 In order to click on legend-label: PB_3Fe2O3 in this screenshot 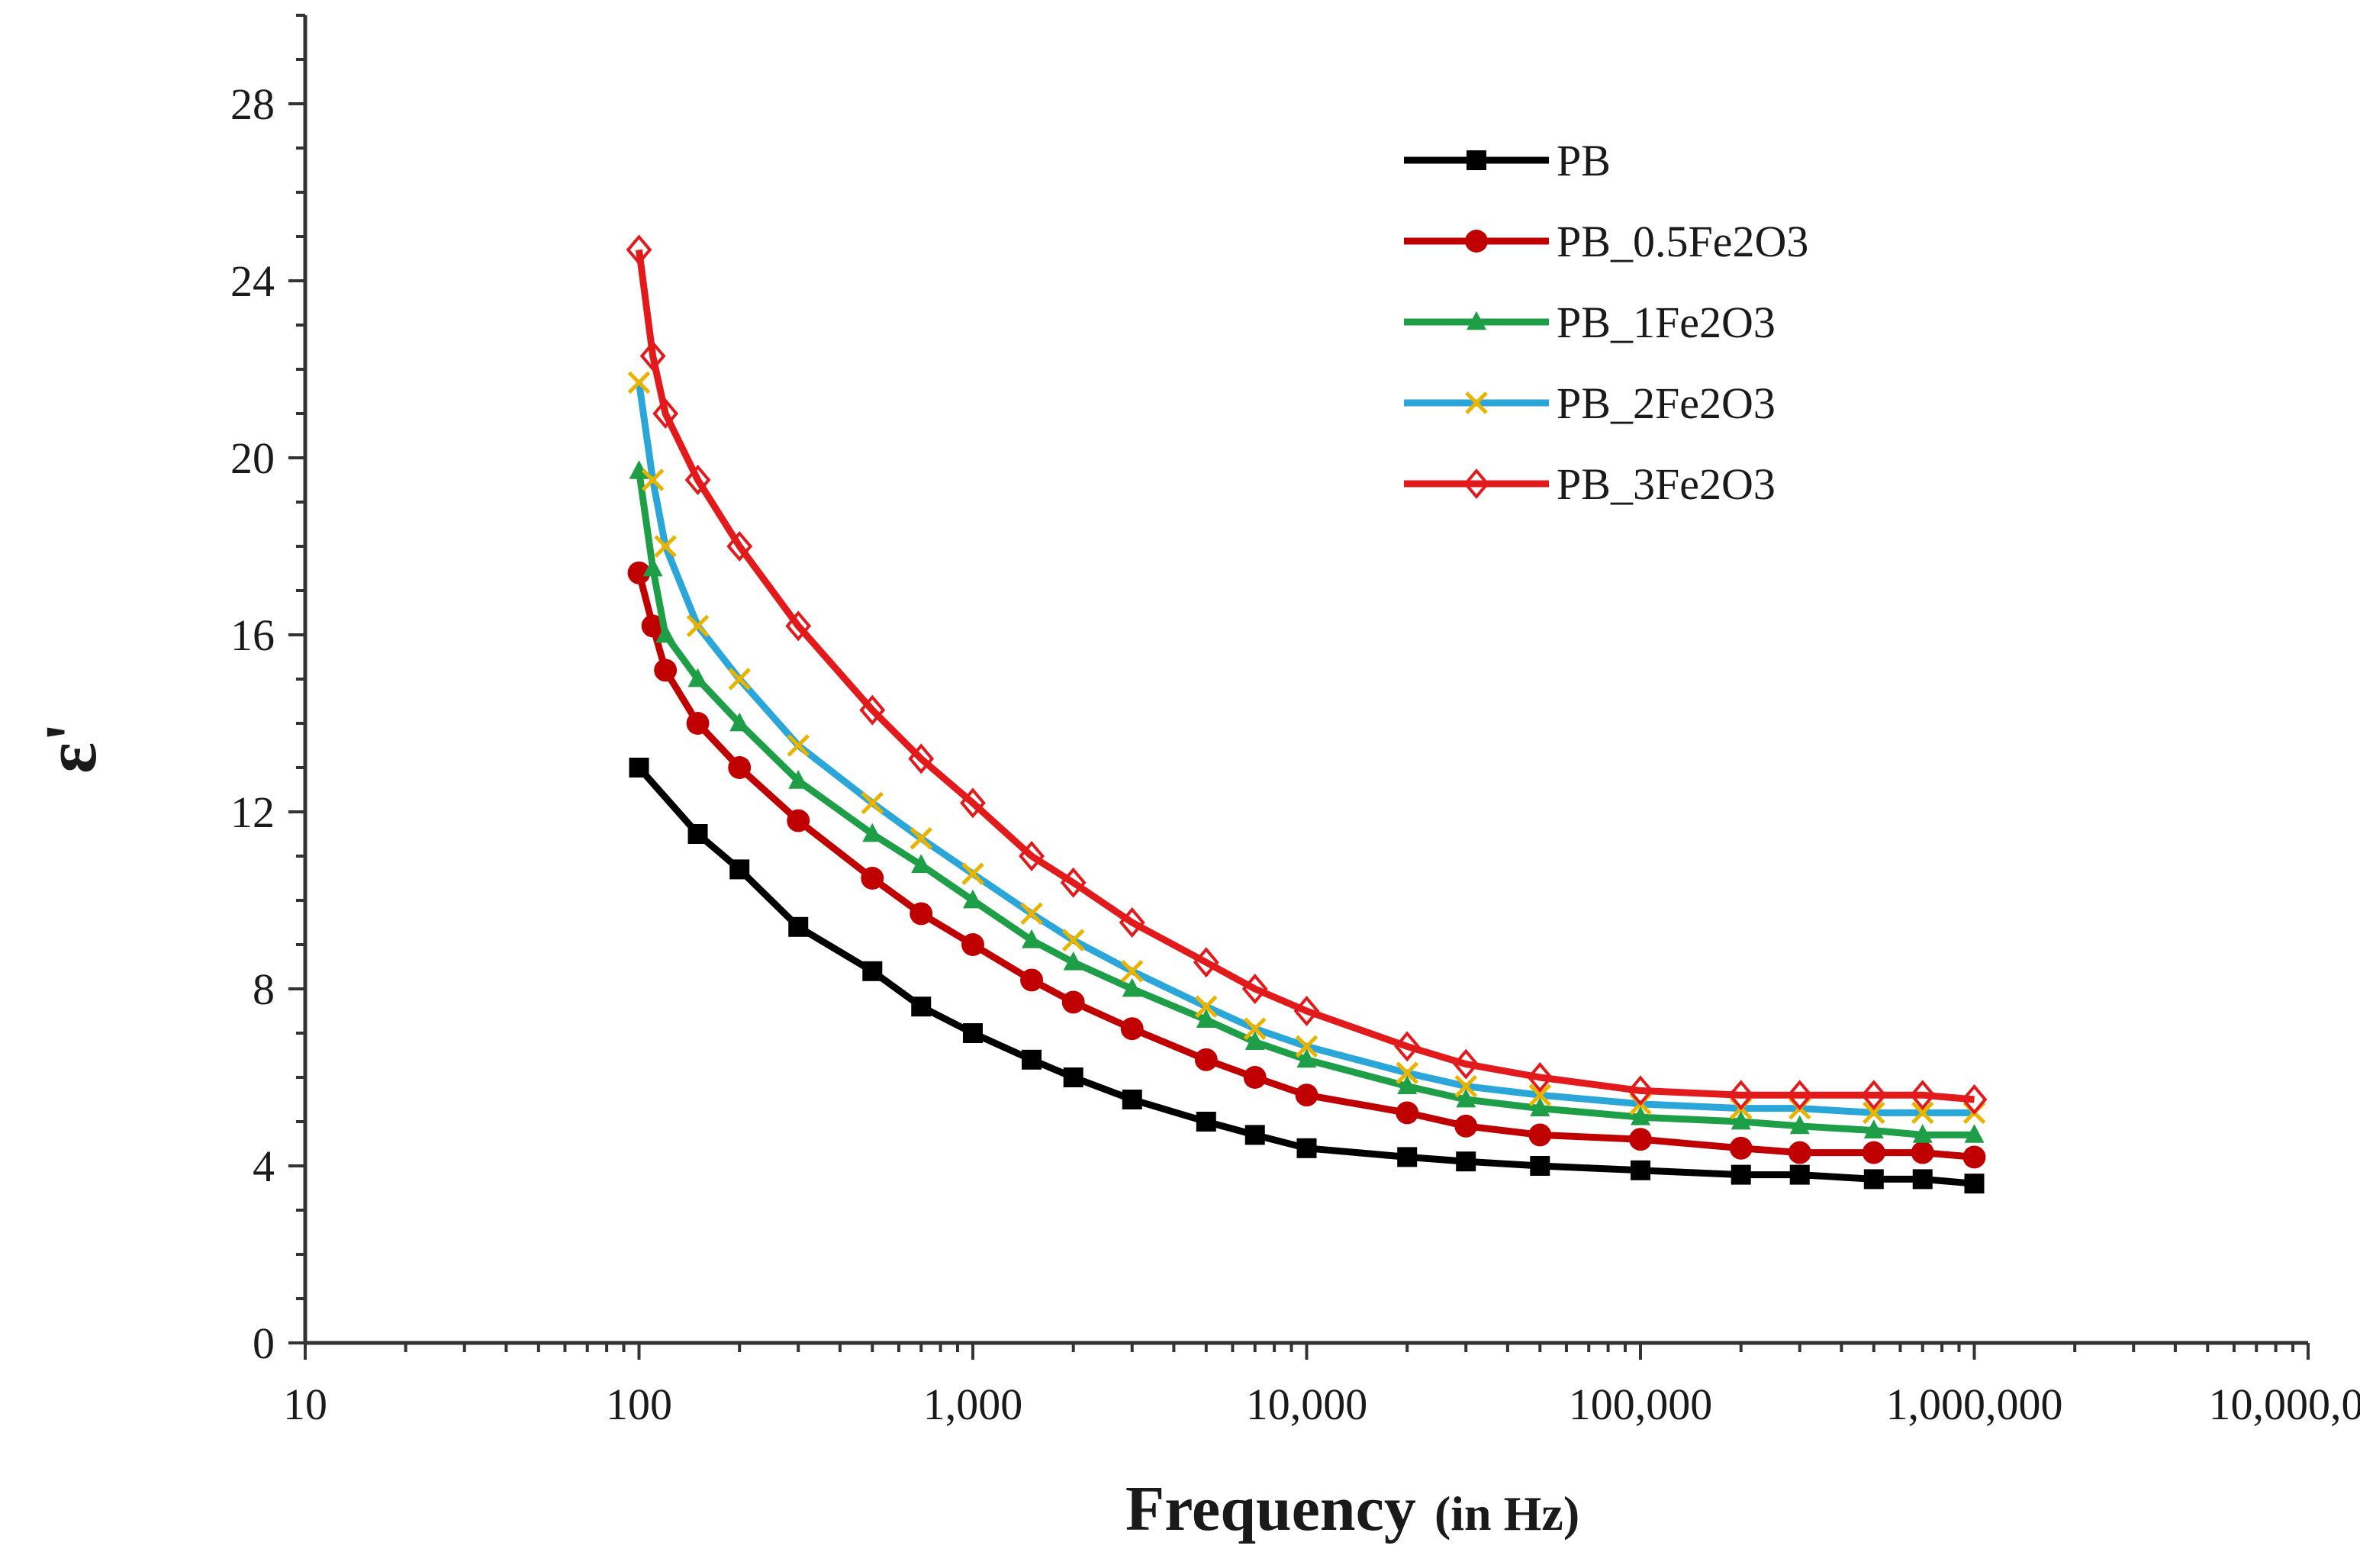, I will do `click(1666, 484)`.